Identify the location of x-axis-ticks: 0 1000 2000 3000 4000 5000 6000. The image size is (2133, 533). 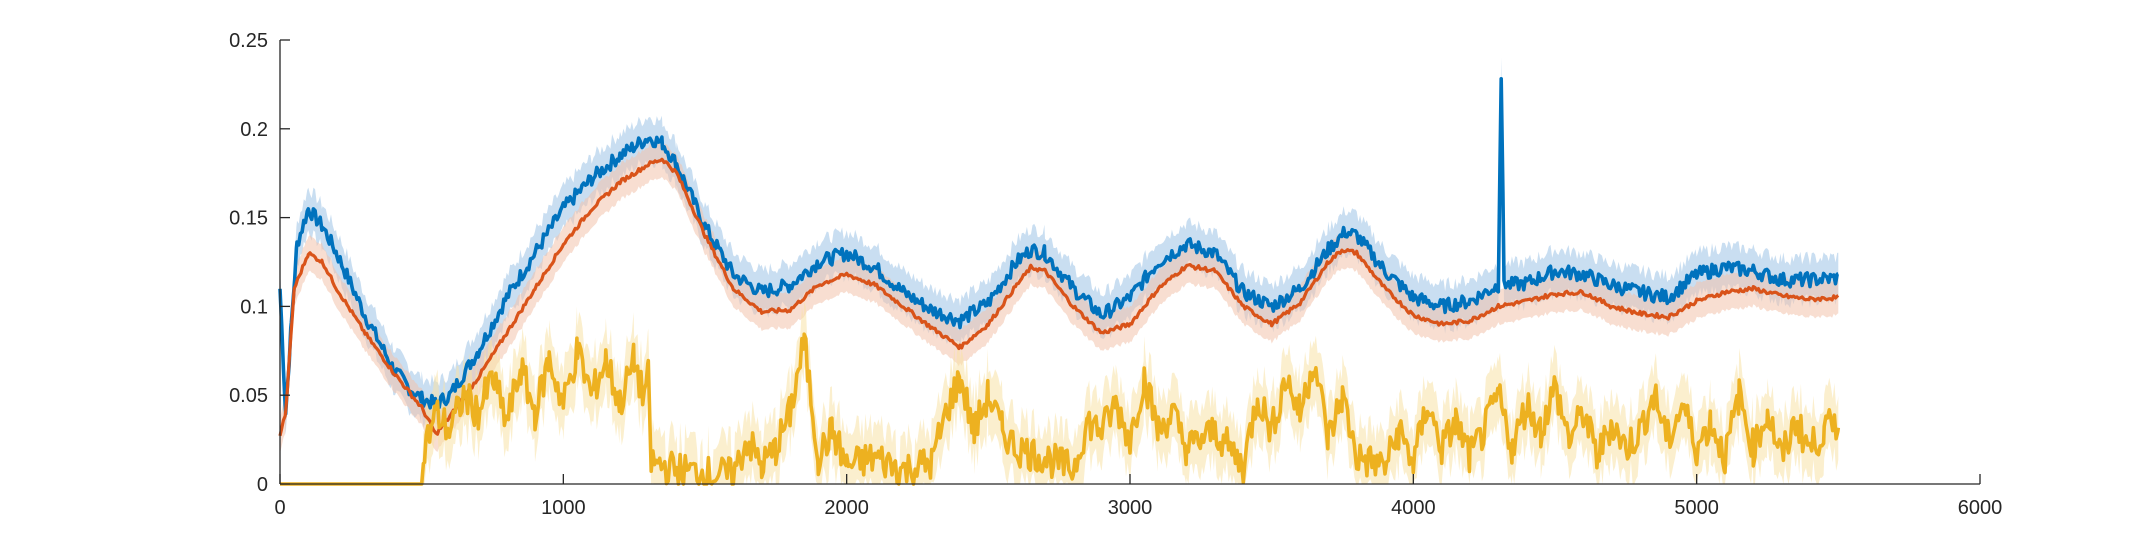
(1138, 496).